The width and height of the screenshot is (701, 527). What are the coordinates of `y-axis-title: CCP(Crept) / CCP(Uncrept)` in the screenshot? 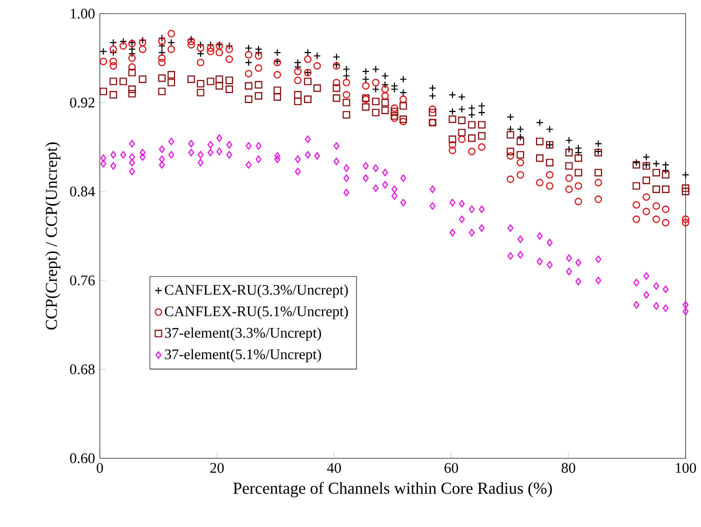 It's located at (52, 236).